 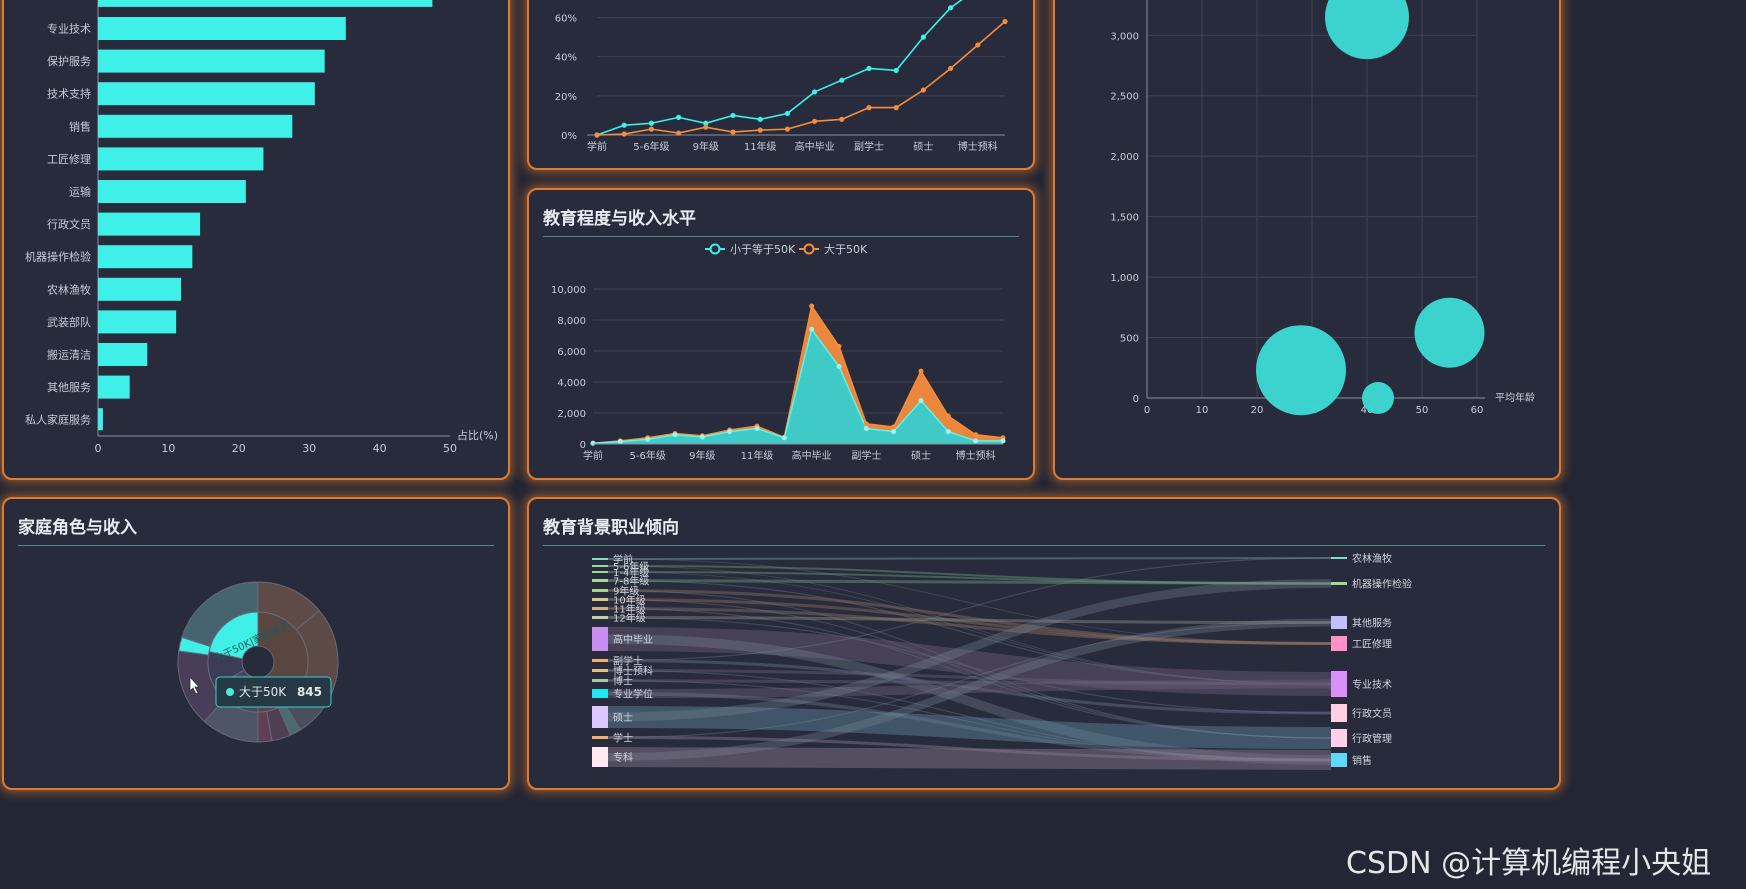 What do you see at coordinates (569, 136) in the screenshot?
I see `y-tick-label: 0%` at bounding box center [569, 136].